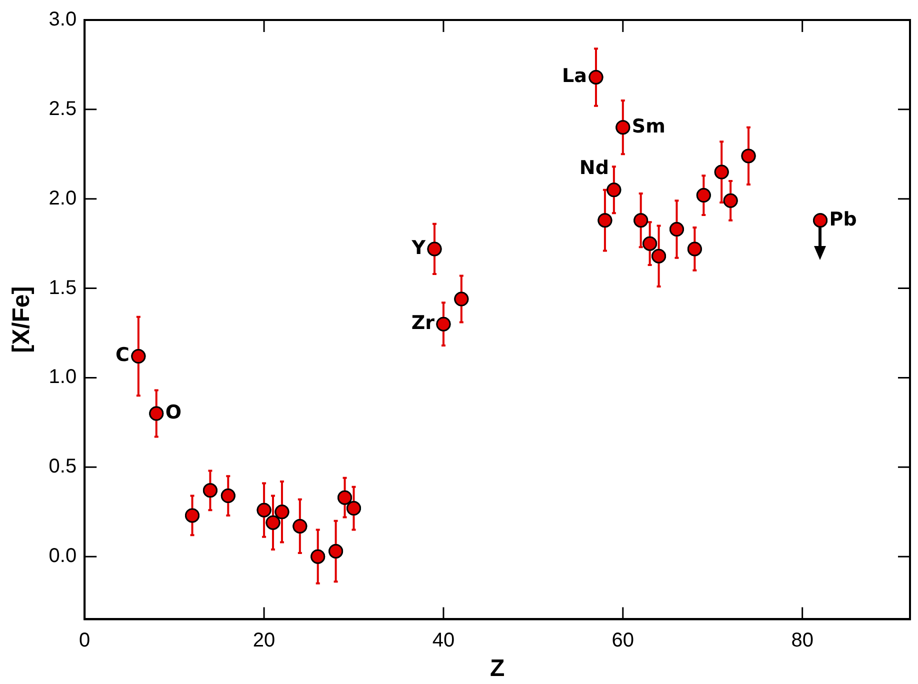 Image resolution: width=918 pixels, height=684 pixels. Describe the element at coordinates (443, 641) in the screenshot. I see `x-tick-label: 40` at that location.